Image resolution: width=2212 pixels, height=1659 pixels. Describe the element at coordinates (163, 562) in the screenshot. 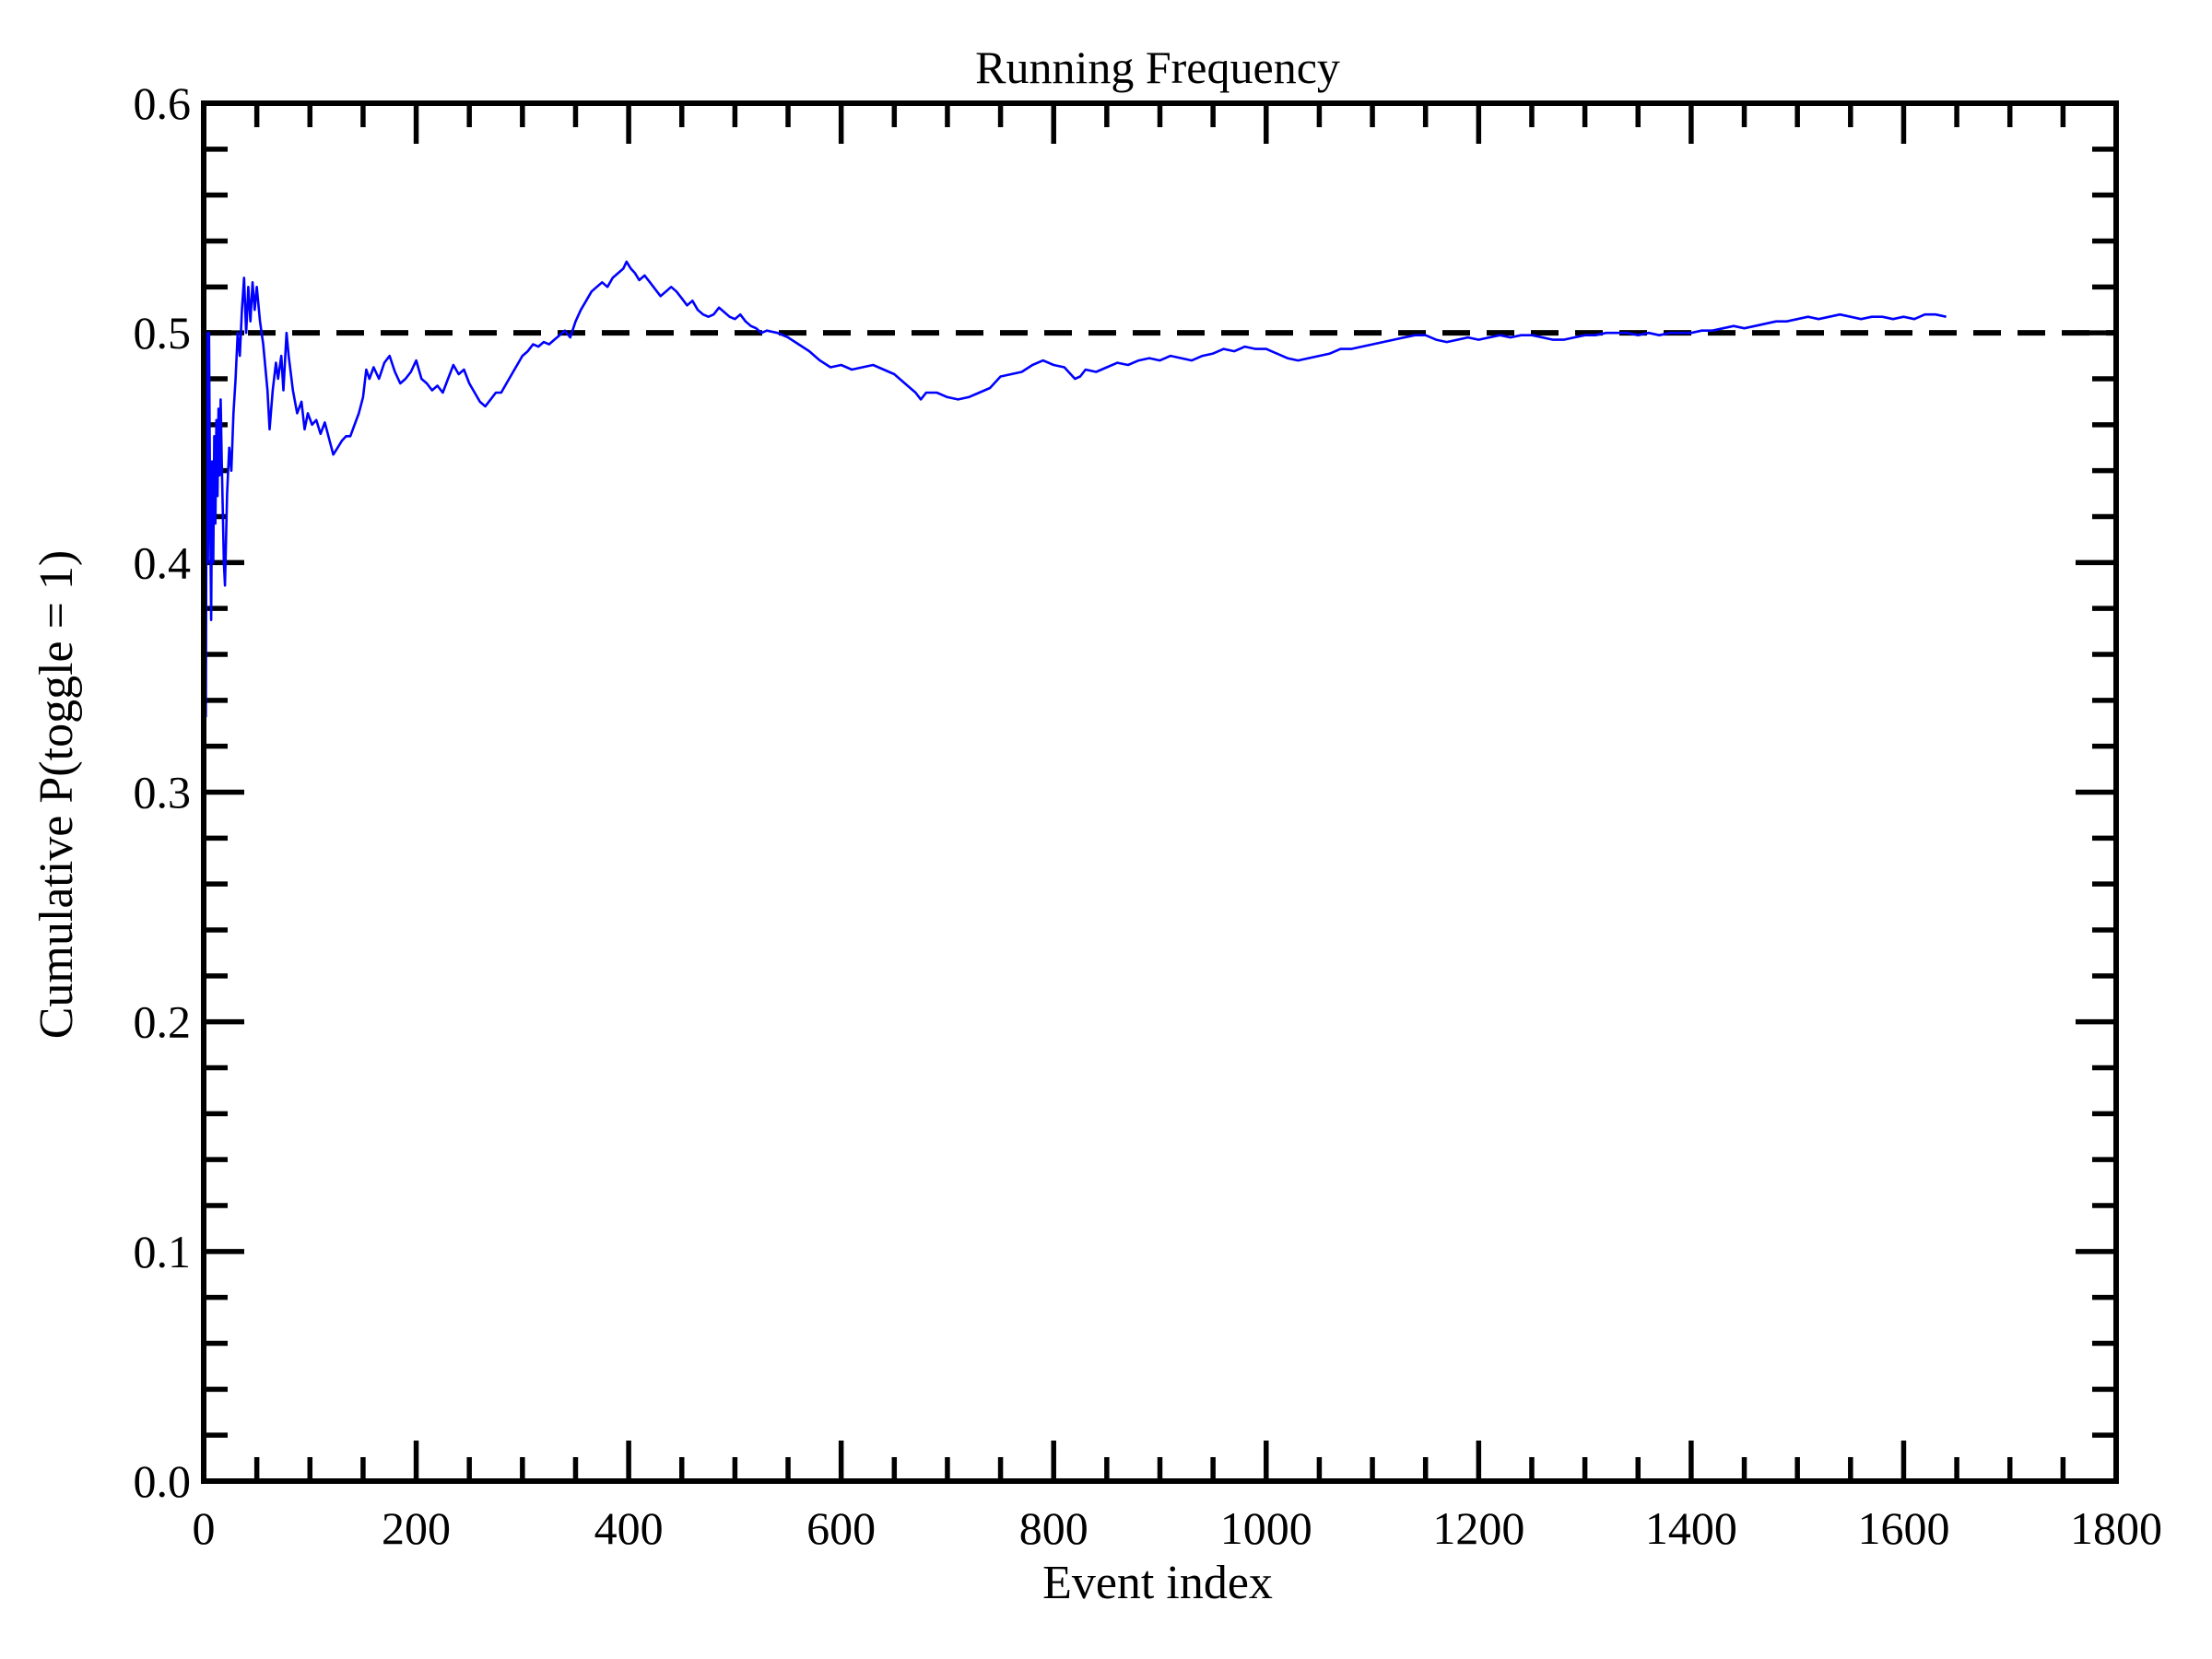

I see `y-tick-label: 0.4` at that location.